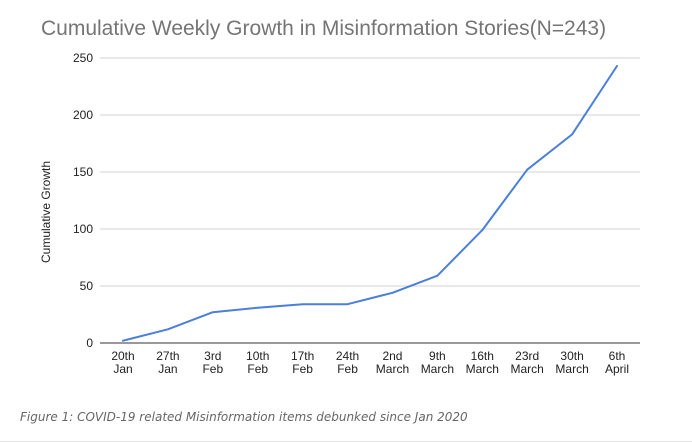 Image resolution: width=692 pixels, height=444 pixels. What do you see at coordinates (437, 362) in the screenshot?
I see `x-tick-label-7: 9th March` at bounding box center [437, 362].